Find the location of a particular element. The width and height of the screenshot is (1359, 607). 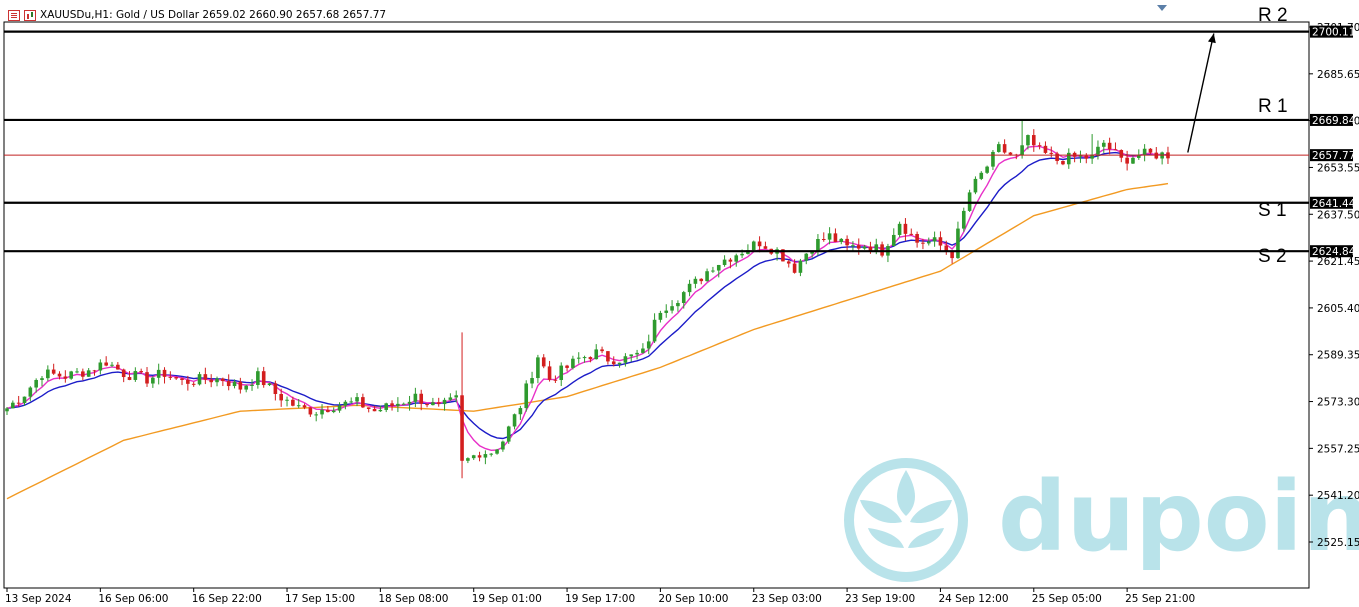

x-tick-label: 24 Sep 12:00 is located at coordinates (973, 599).